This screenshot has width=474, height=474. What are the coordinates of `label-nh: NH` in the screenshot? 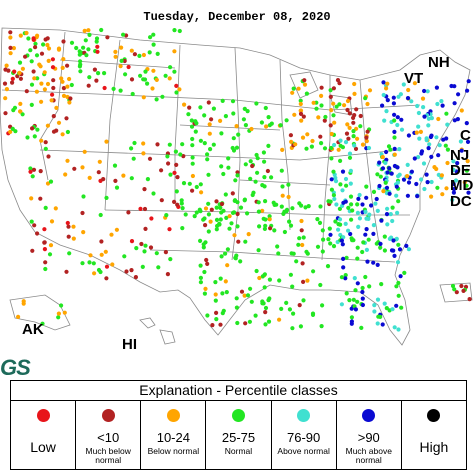 It's located at (439, 62).